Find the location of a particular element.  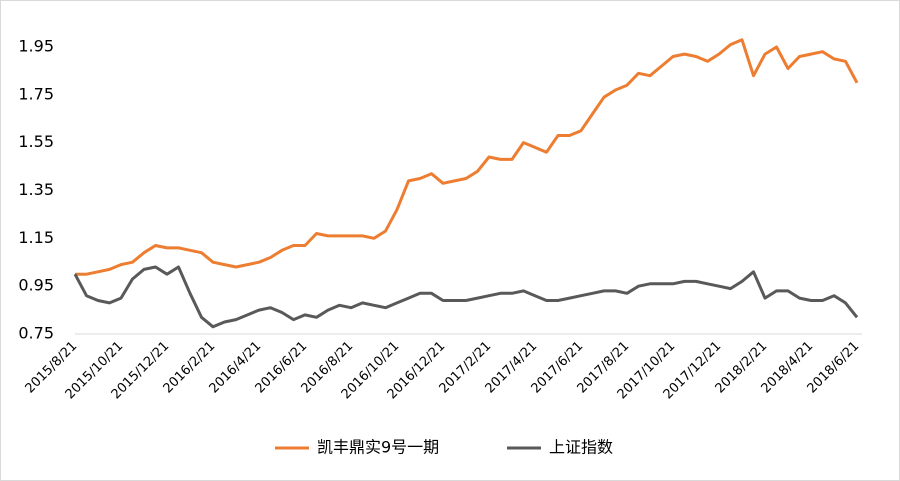

series-line is located at coordinates (466, 297).